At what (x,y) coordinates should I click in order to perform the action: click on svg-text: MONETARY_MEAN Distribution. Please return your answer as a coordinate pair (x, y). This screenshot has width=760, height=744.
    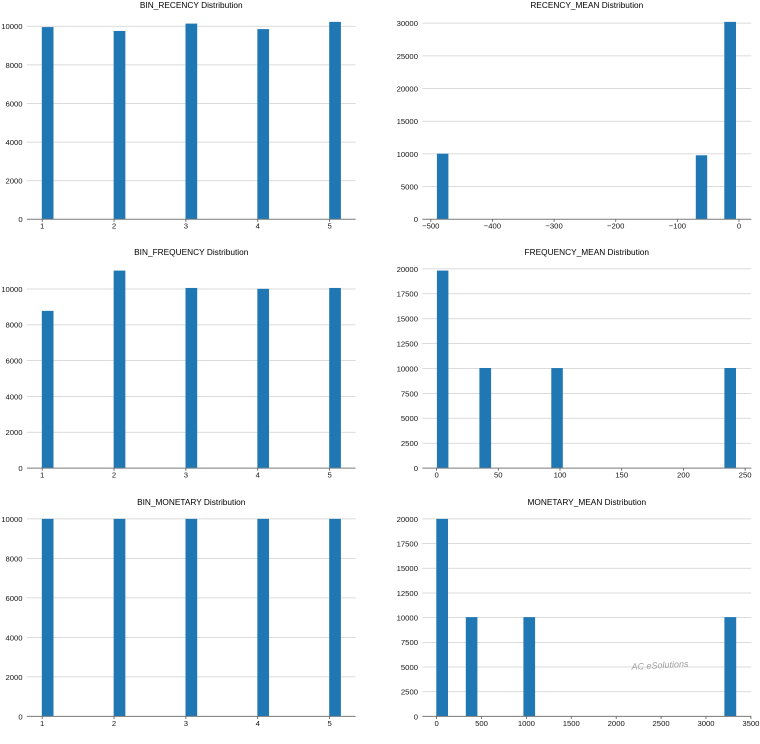
    Looking at the image, I should click on (586, 502).